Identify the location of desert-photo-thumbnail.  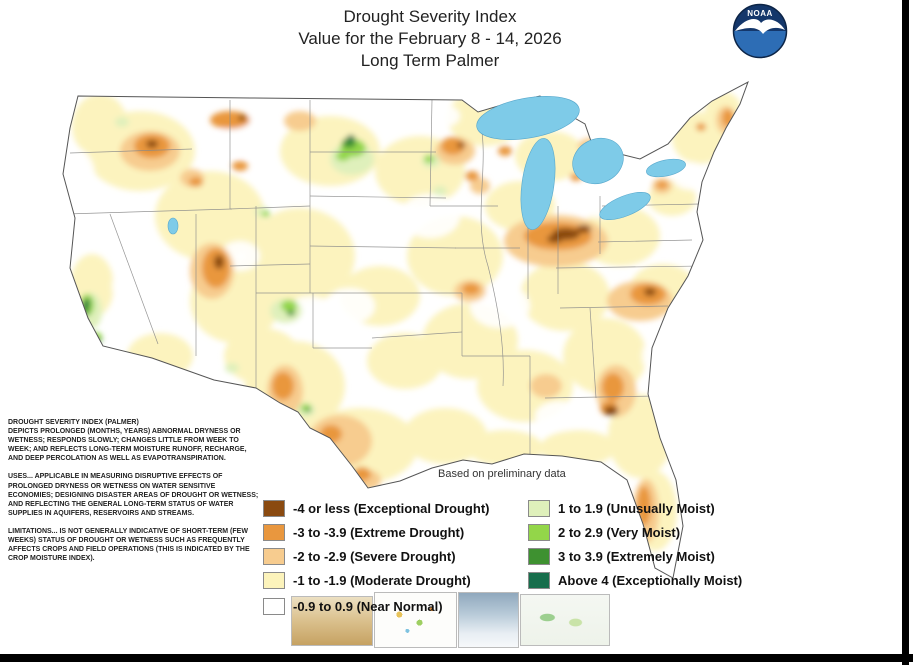
(332, 621).